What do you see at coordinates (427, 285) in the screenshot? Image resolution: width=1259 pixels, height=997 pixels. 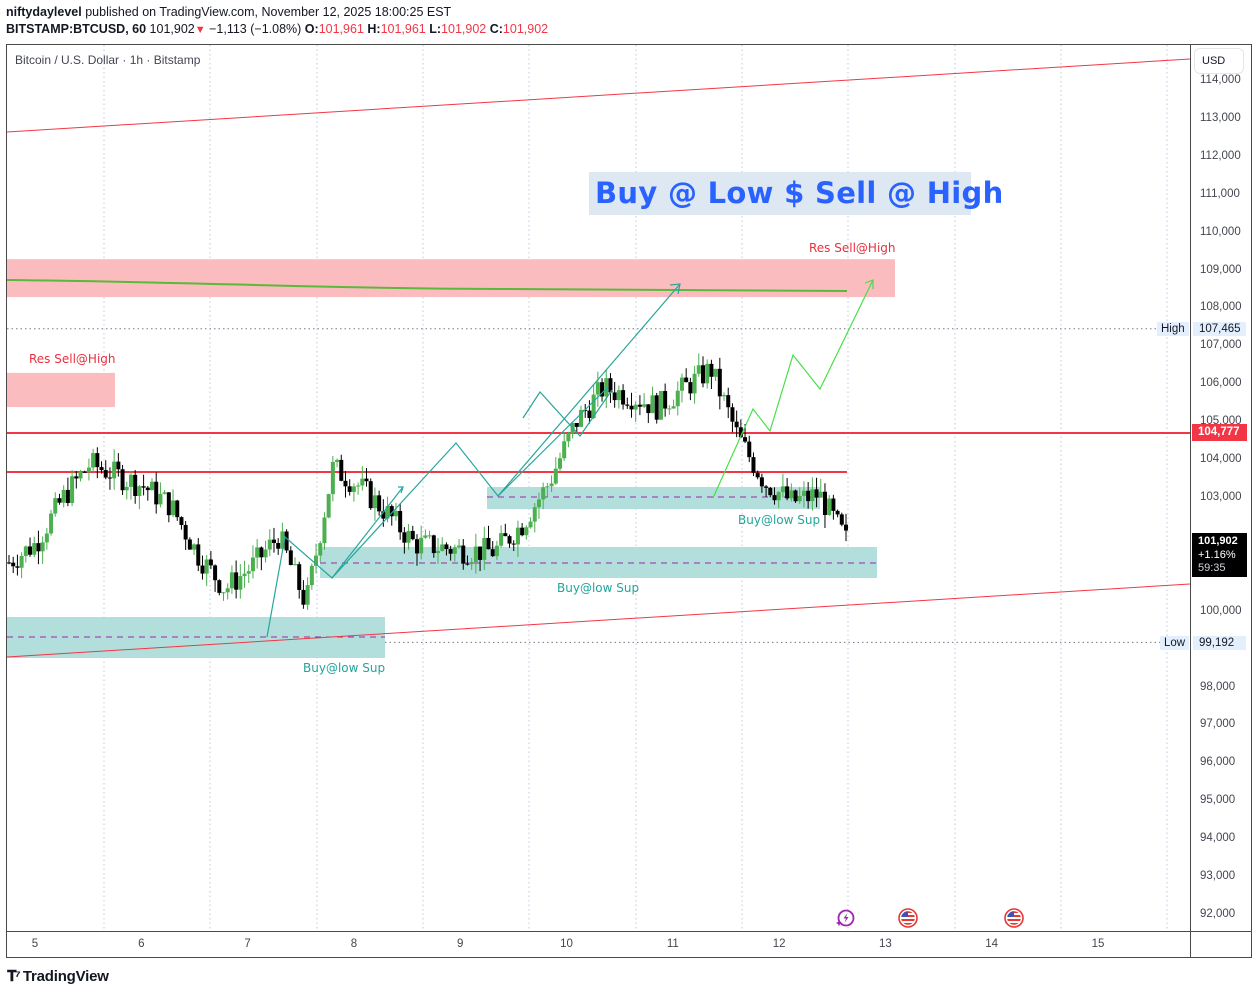 I see `ma-line` at bounding box center [427, 285].